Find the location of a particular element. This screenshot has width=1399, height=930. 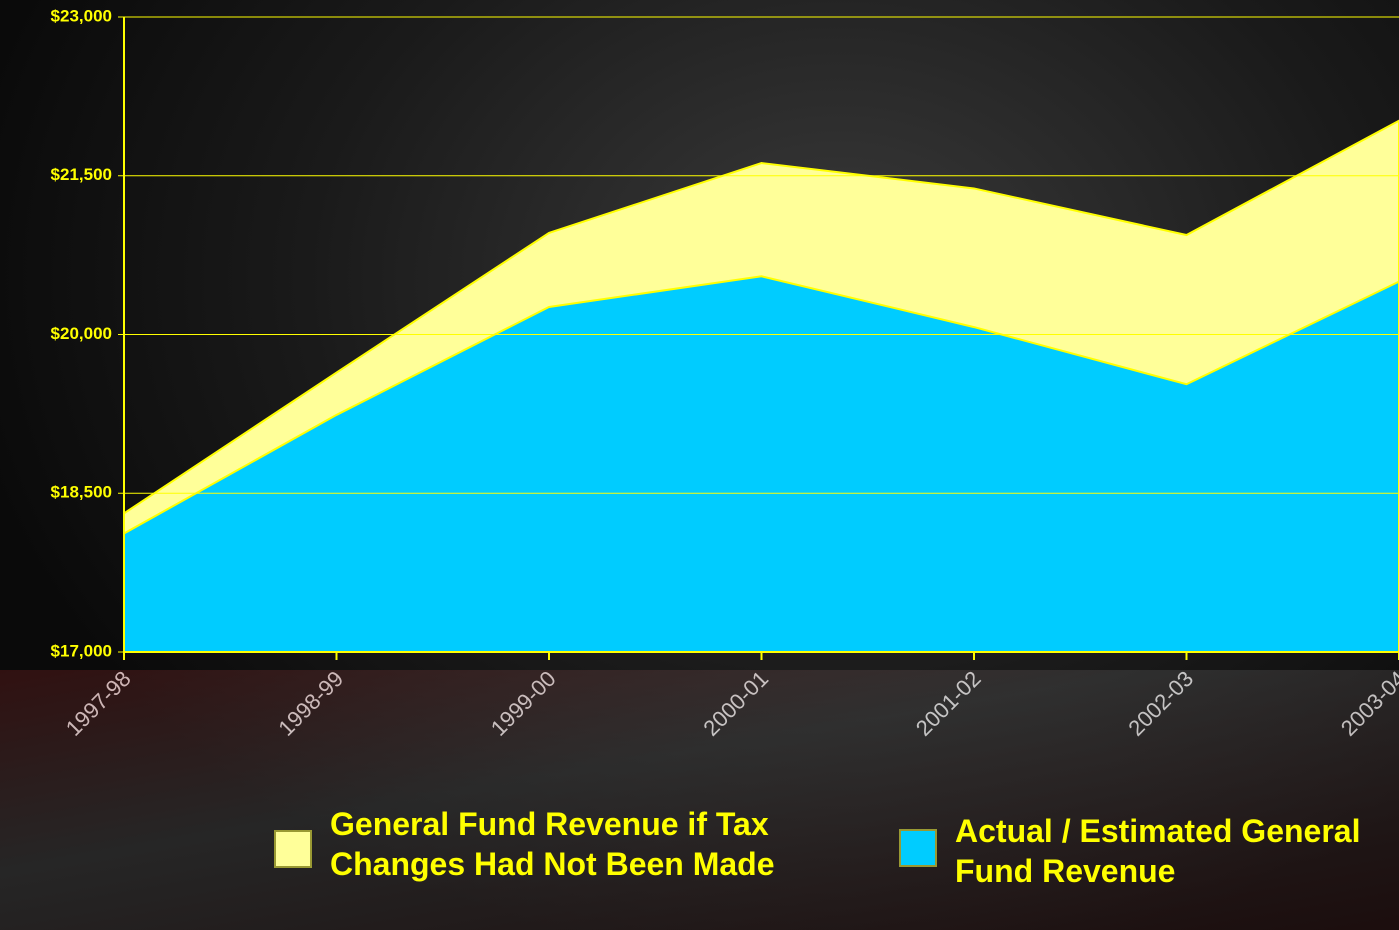

legend-item: Actual / Estimated General Fund Revenue is located at coordinates (1139, 851).